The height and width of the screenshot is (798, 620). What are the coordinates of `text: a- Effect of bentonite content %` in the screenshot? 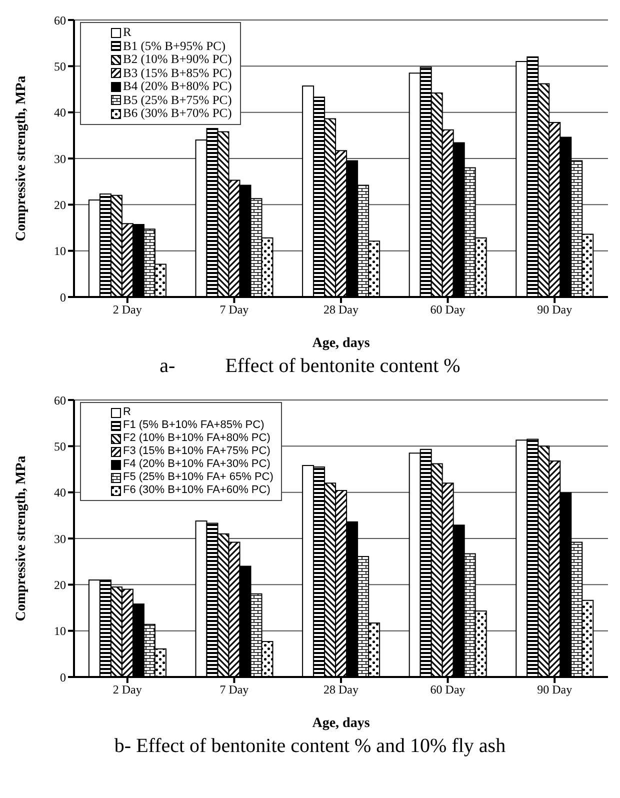 It's located at (310, 366).